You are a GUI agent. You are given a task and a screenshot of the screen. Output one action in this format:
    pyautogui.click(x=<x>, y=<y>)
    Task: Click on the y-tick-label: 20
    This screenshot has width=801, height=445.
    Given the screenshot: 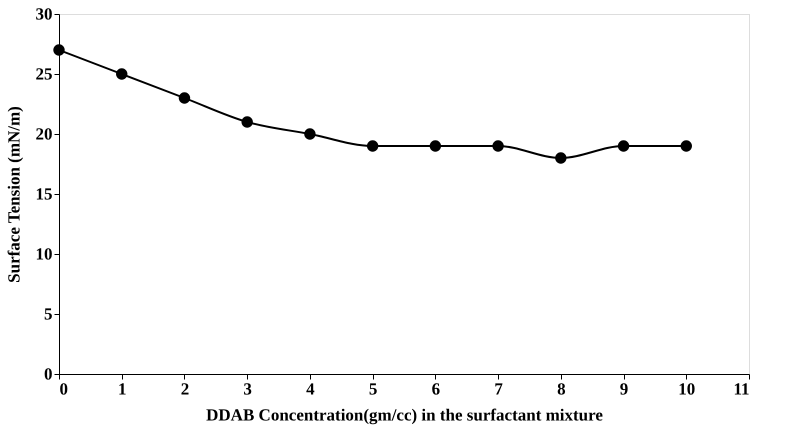 What is the action you would take?
    pyautogui.click(x=44, y=134)
    